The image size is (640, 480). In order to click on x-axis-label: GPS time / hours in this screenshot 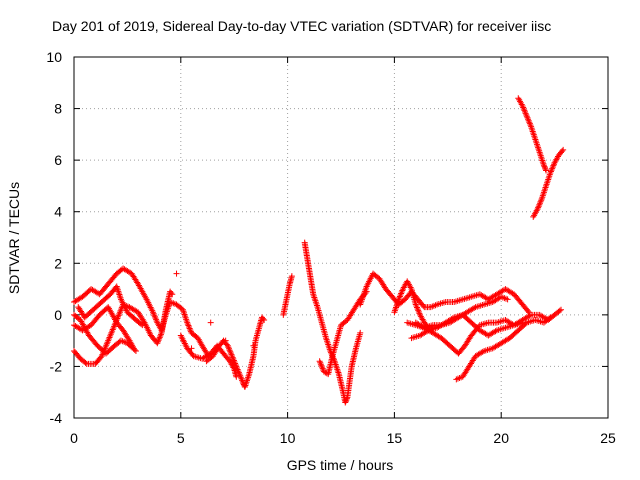, I will do `click(340, 465)`.